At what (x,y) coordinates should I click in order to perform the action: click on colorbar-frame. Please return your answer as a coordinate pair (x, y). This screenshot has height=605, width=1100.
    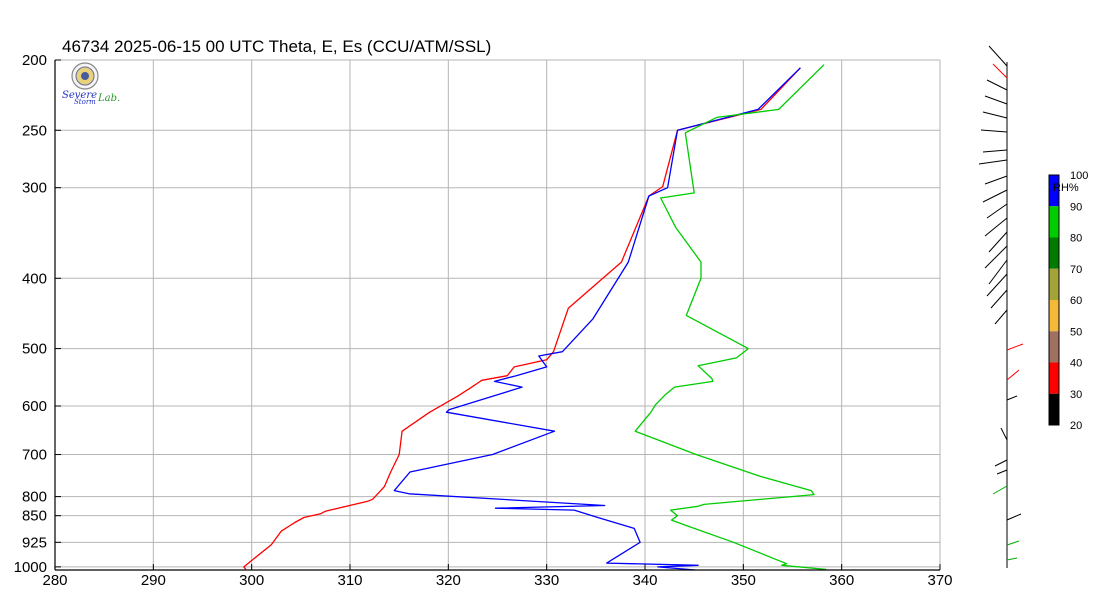
    Looking at the image, I should click on (1054, 300).